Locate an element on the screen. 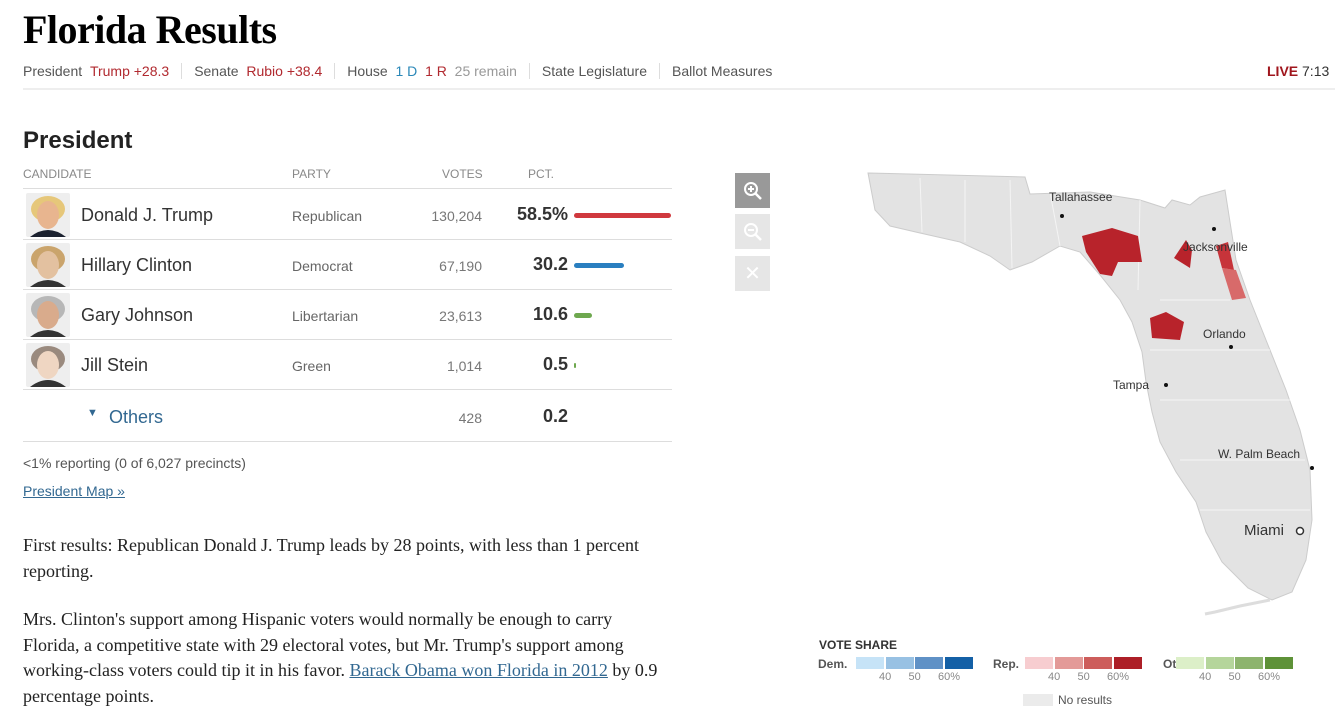 This screenshot has height=718, width=1335. nav-label: House is located at coordinates (367, 71).